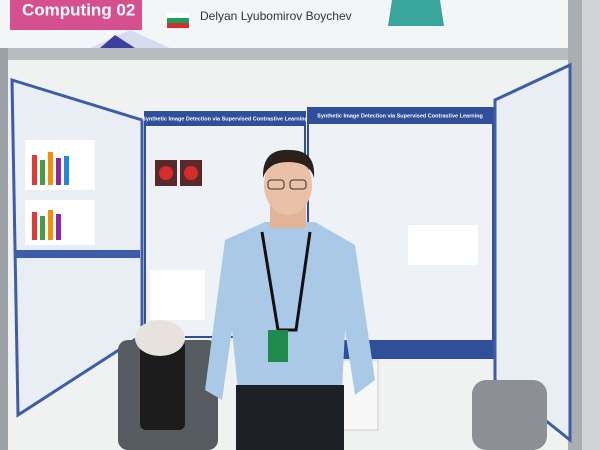 The width and height of the screenshot is (600, 450). I want to click on category-box, so click(76, 15).